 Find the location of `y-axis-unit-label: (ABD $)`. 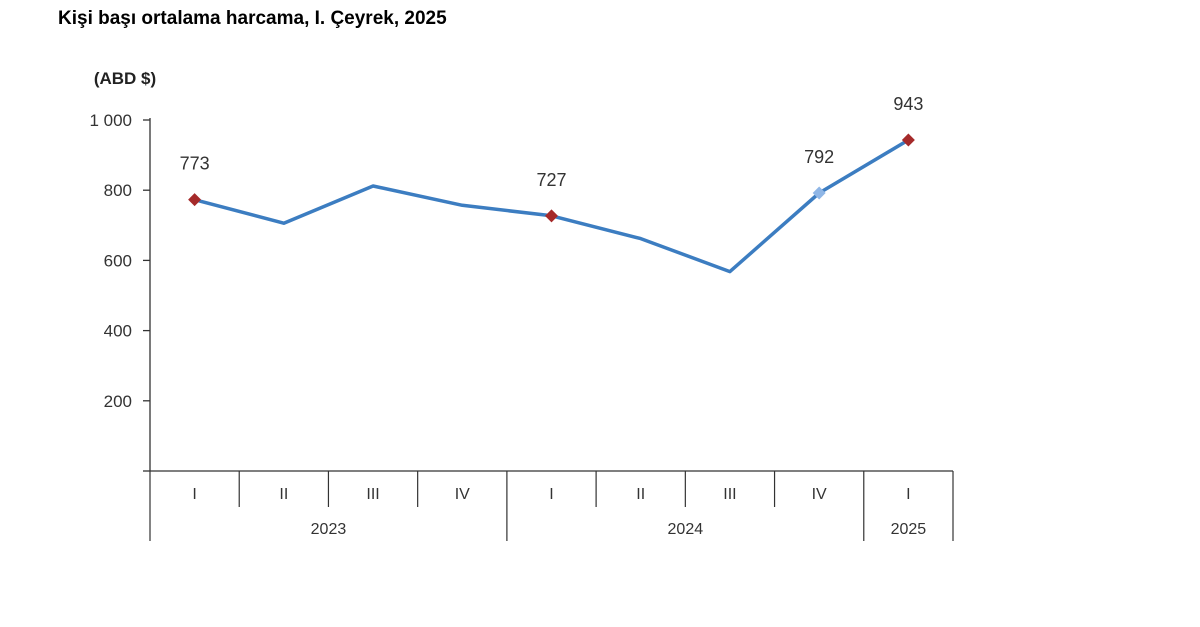

y-axis-unit-label: (ABD $) is located at coordinates (125, 78).